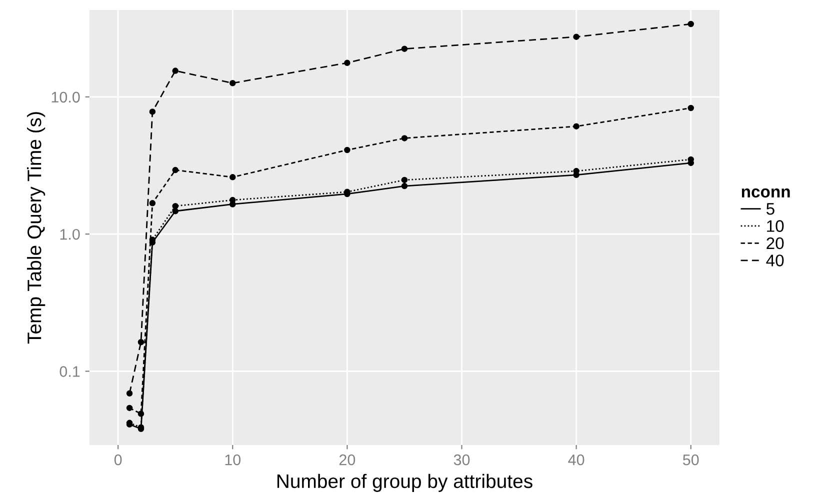  Describe the element at coordinates (775, 226) in the screenshot. I see `legend-label: 10` at that location.